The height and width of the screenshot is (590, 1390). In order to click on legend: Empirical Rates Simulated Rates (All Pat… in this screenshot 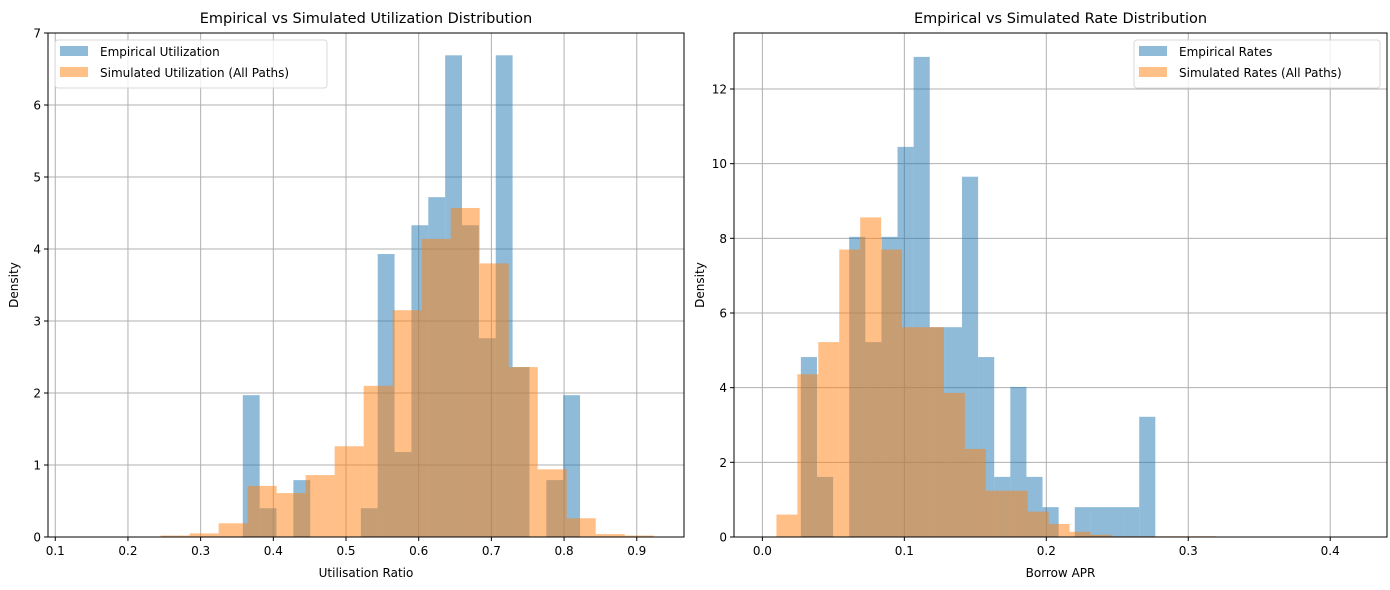, I will do `click(1257, 64)`.